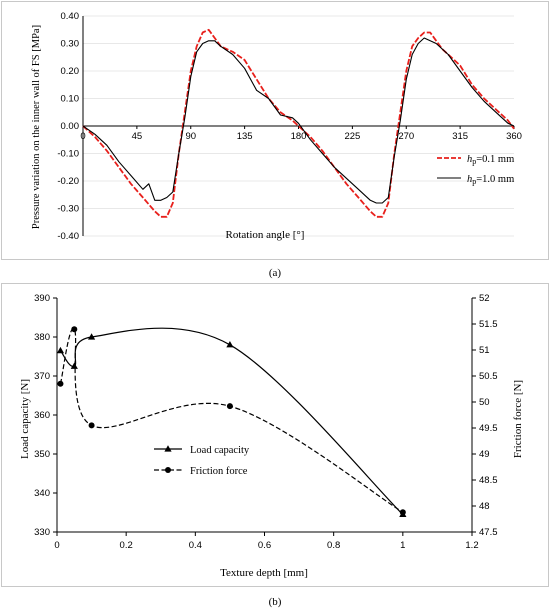 Image resolution: width=550 pixels, height=612 pixels. Describe the element at coordinates (352, 136) in the screenshot. I see `chart-a-xtick-label: 225` at that location.